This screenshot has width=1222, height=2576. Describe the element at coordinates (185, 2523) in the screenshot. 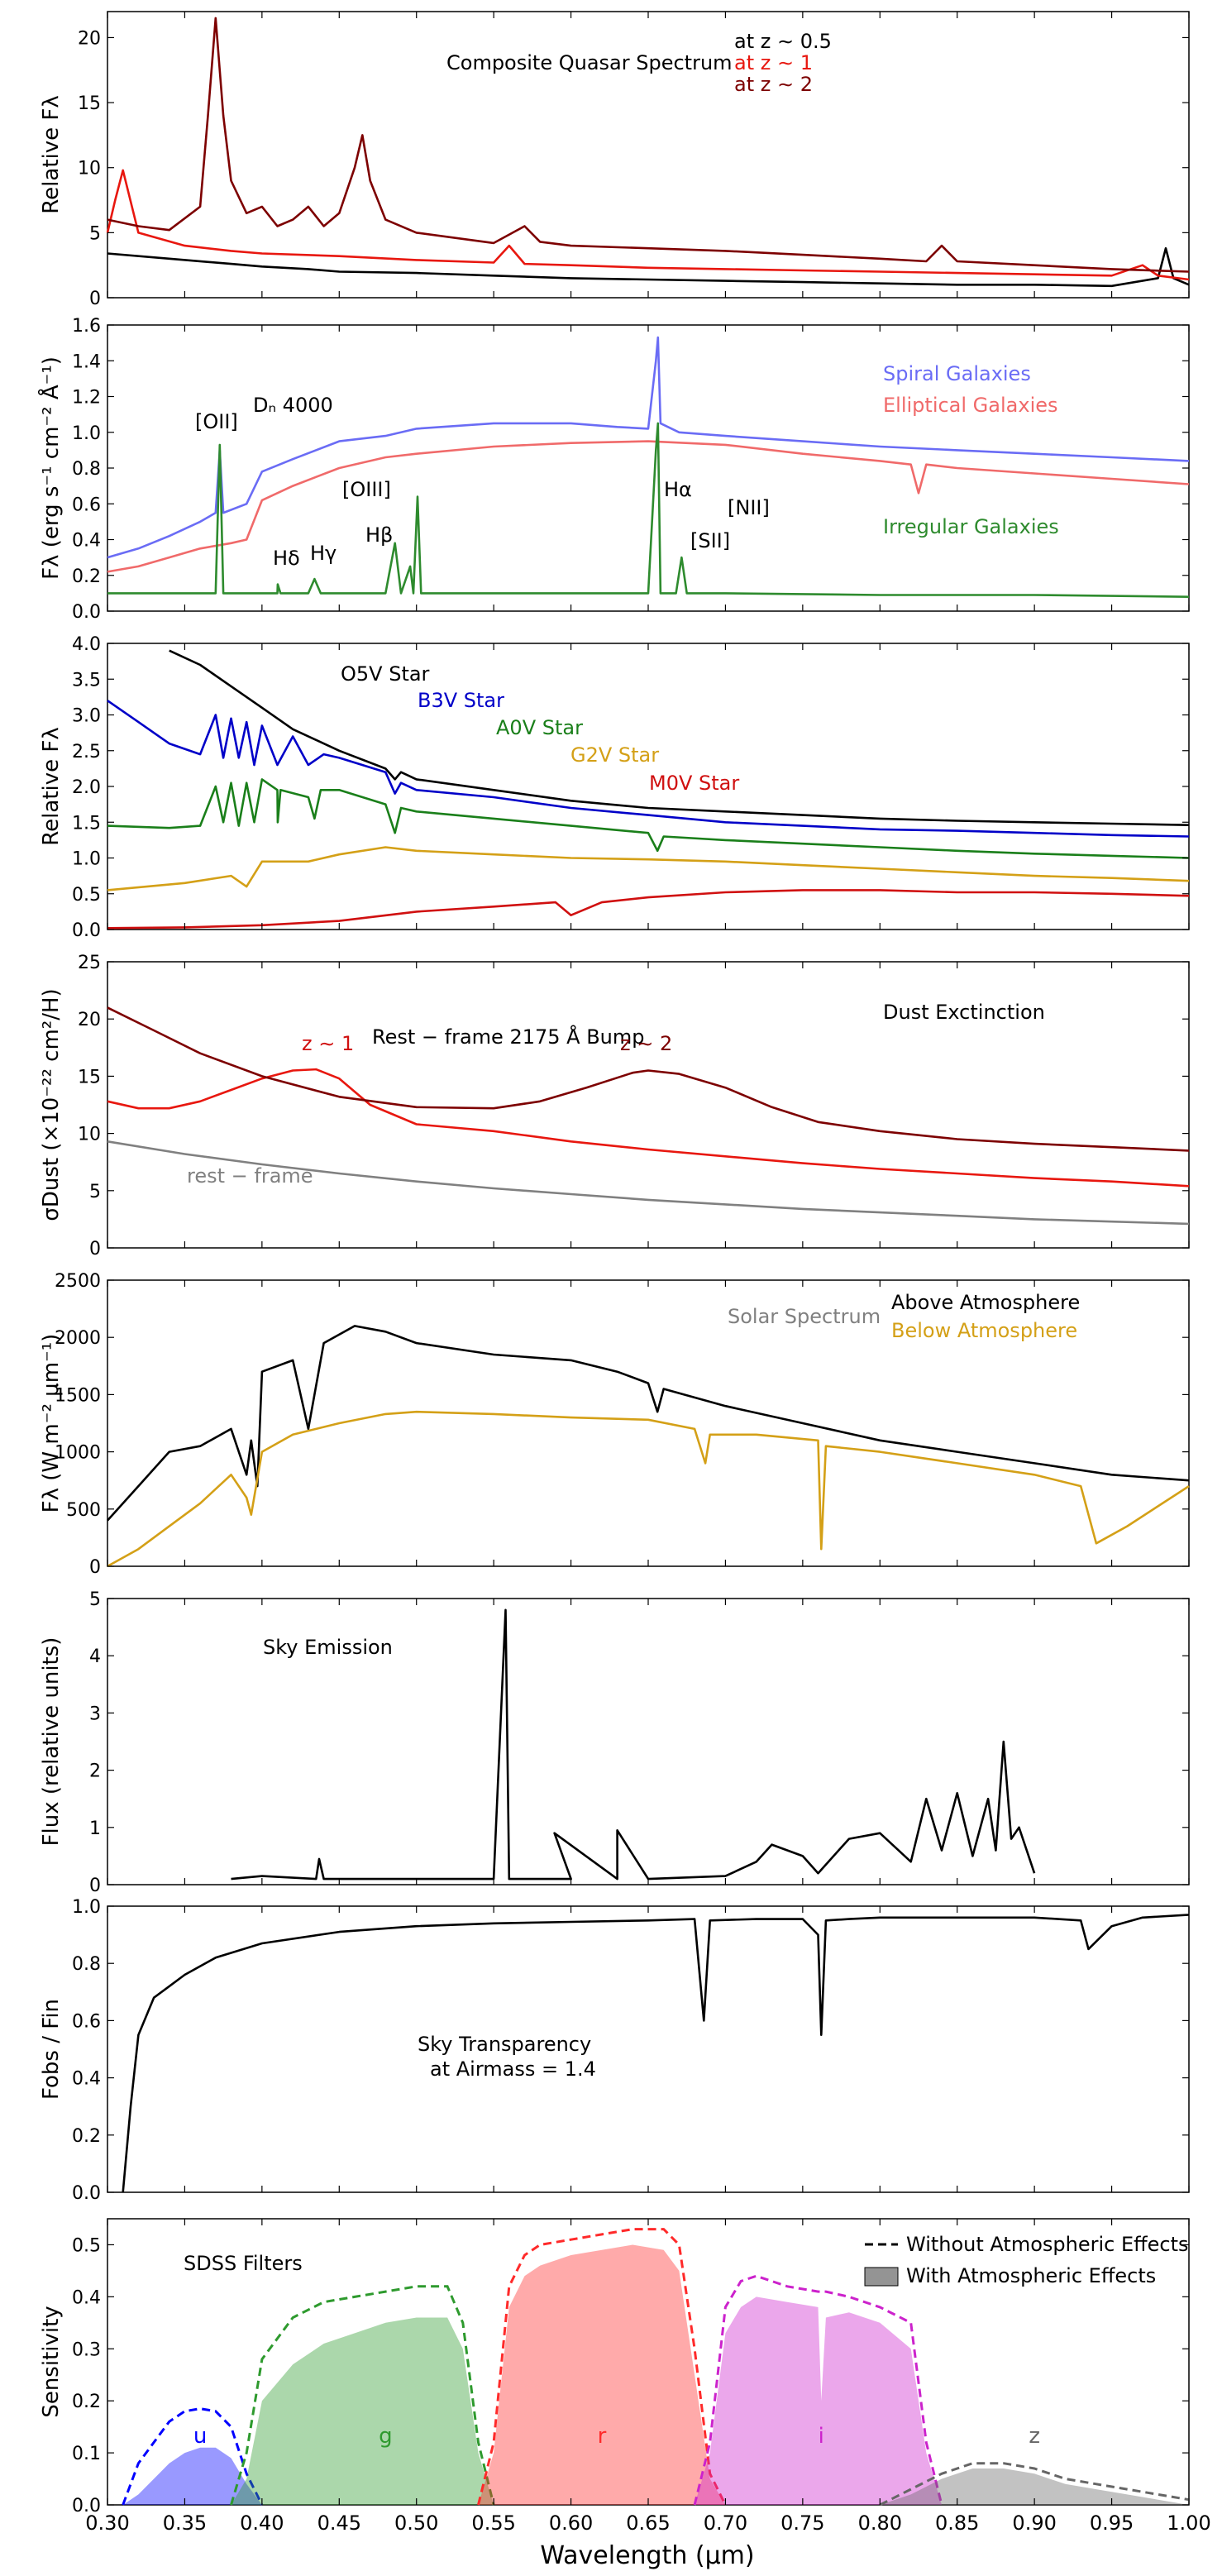

I see `x-tick-label: 0.35` at that location.